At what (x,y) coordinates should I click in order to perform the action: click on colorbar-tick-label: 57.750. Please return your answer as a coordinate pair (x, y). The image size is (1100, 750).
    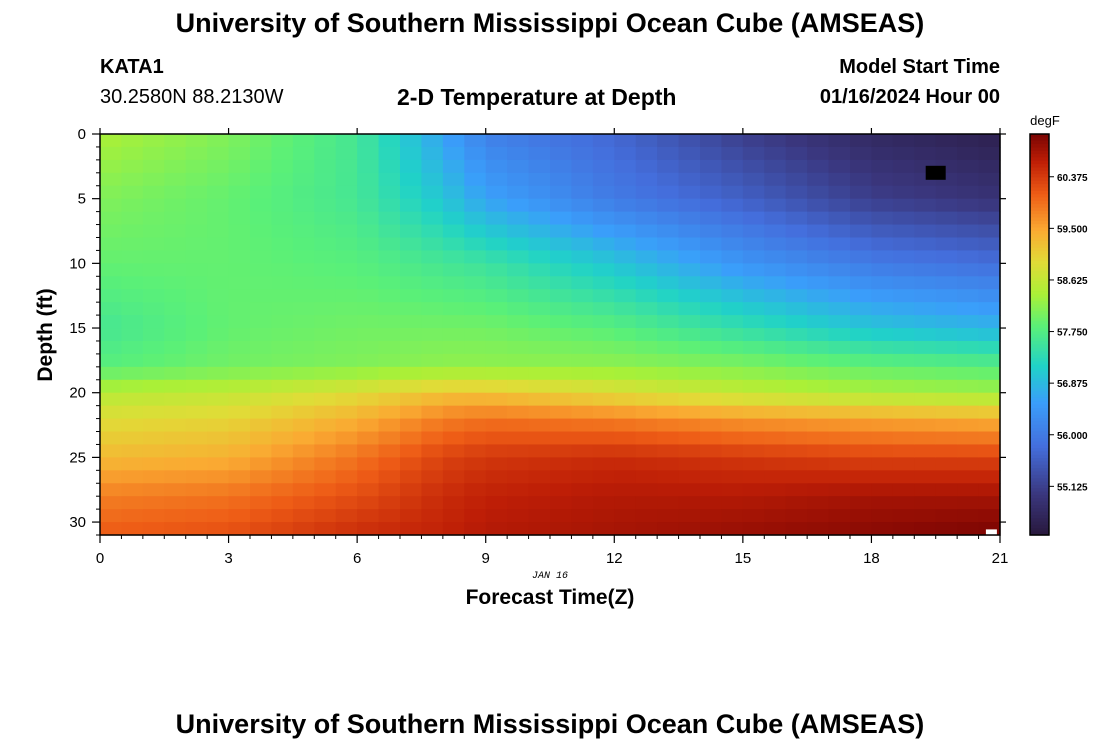
    Looking at the image, I should click on (1072, 333).